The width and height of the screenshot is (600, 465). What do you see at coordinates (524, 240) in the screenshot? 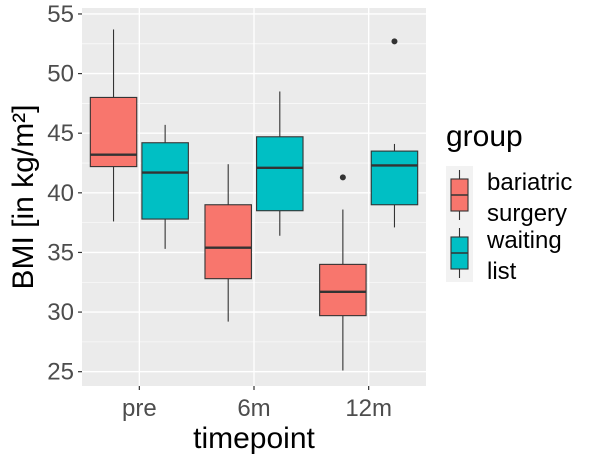
I see `legend-label: waiting` at bounding box center [524, 240].